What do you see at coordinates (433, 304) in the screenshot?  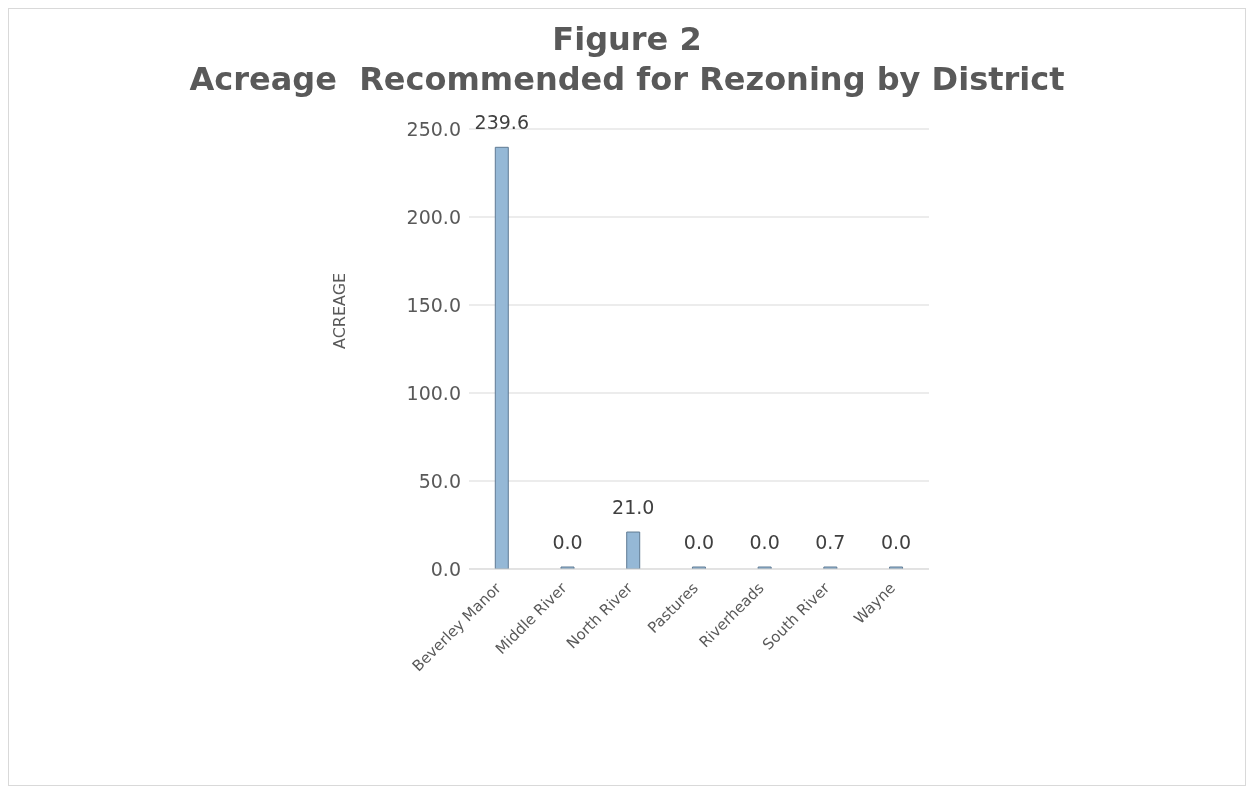 I see `y-tick-label: 150.0` at bounding box center [433, 304].